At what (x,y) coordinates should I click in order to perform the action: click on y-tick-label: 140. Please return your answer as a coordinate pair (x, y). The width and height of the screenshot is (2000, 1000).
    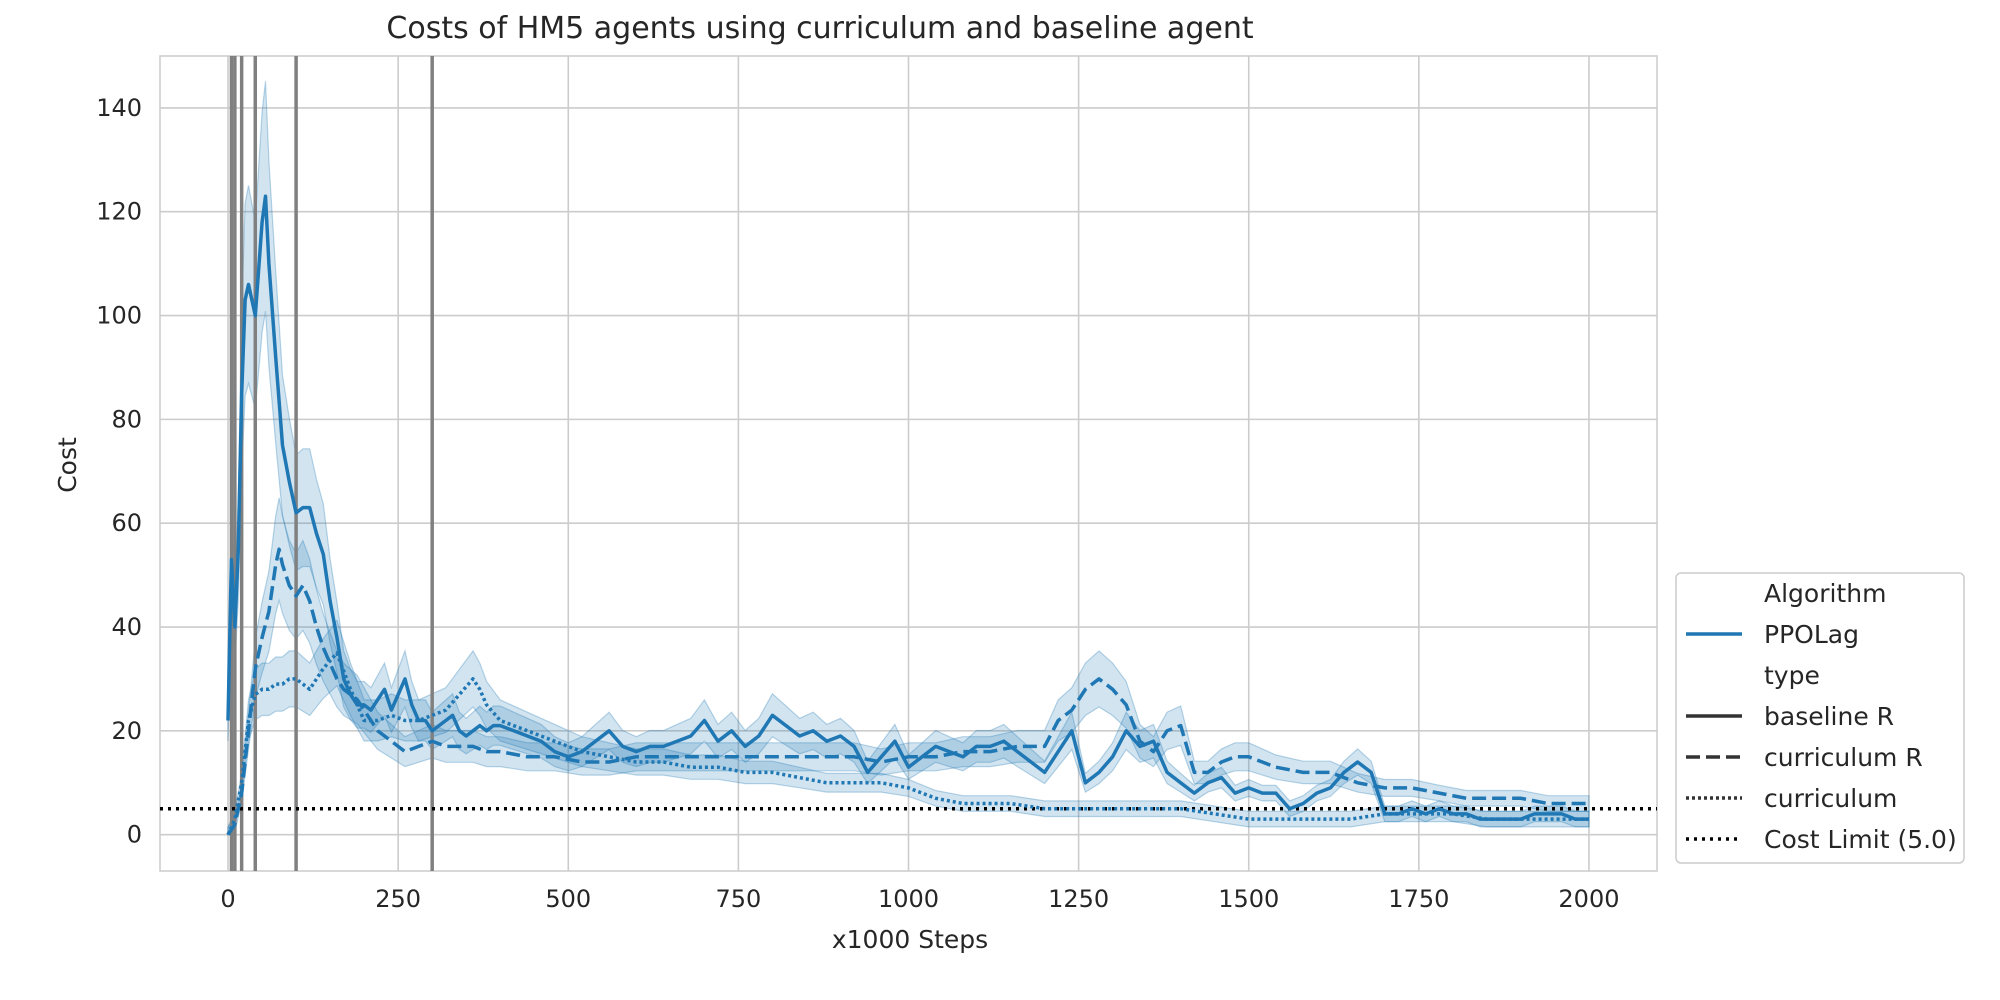
    Looking at the image, I should click on (119, 108).